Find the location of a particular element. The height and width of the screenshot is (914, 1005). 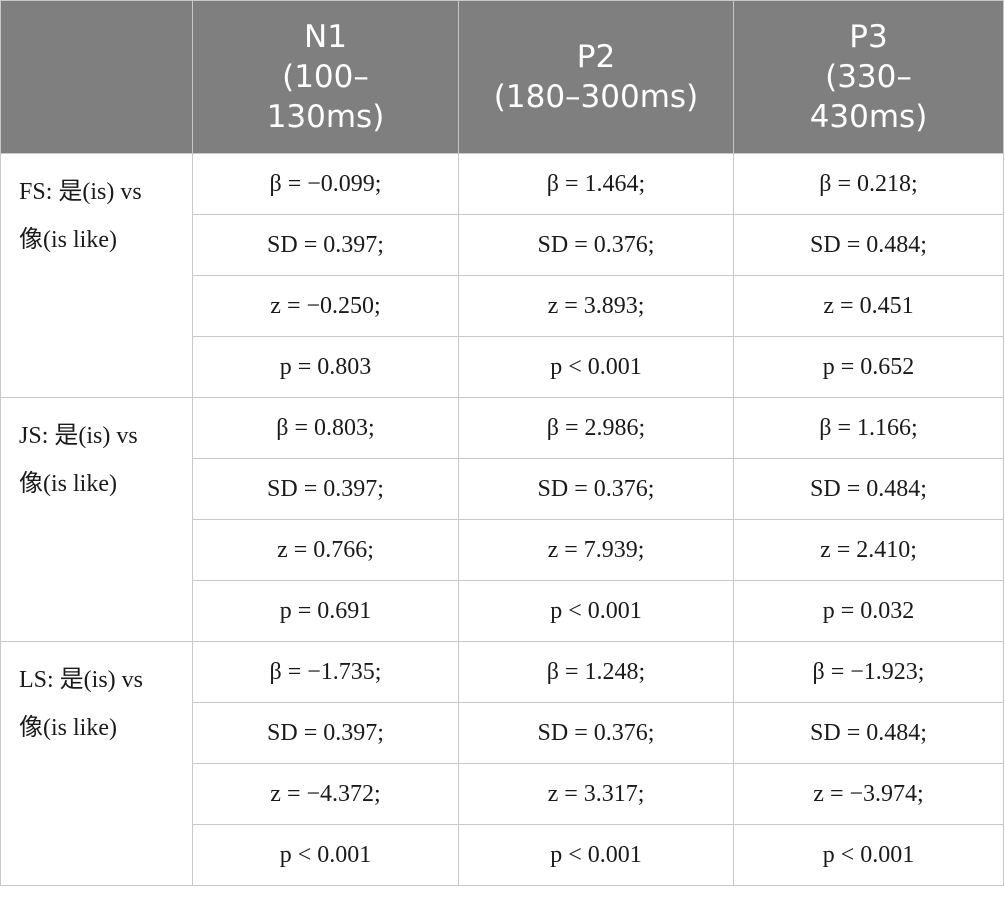

stat-cell: β = 1.464; is located at coordinates (596, 184).